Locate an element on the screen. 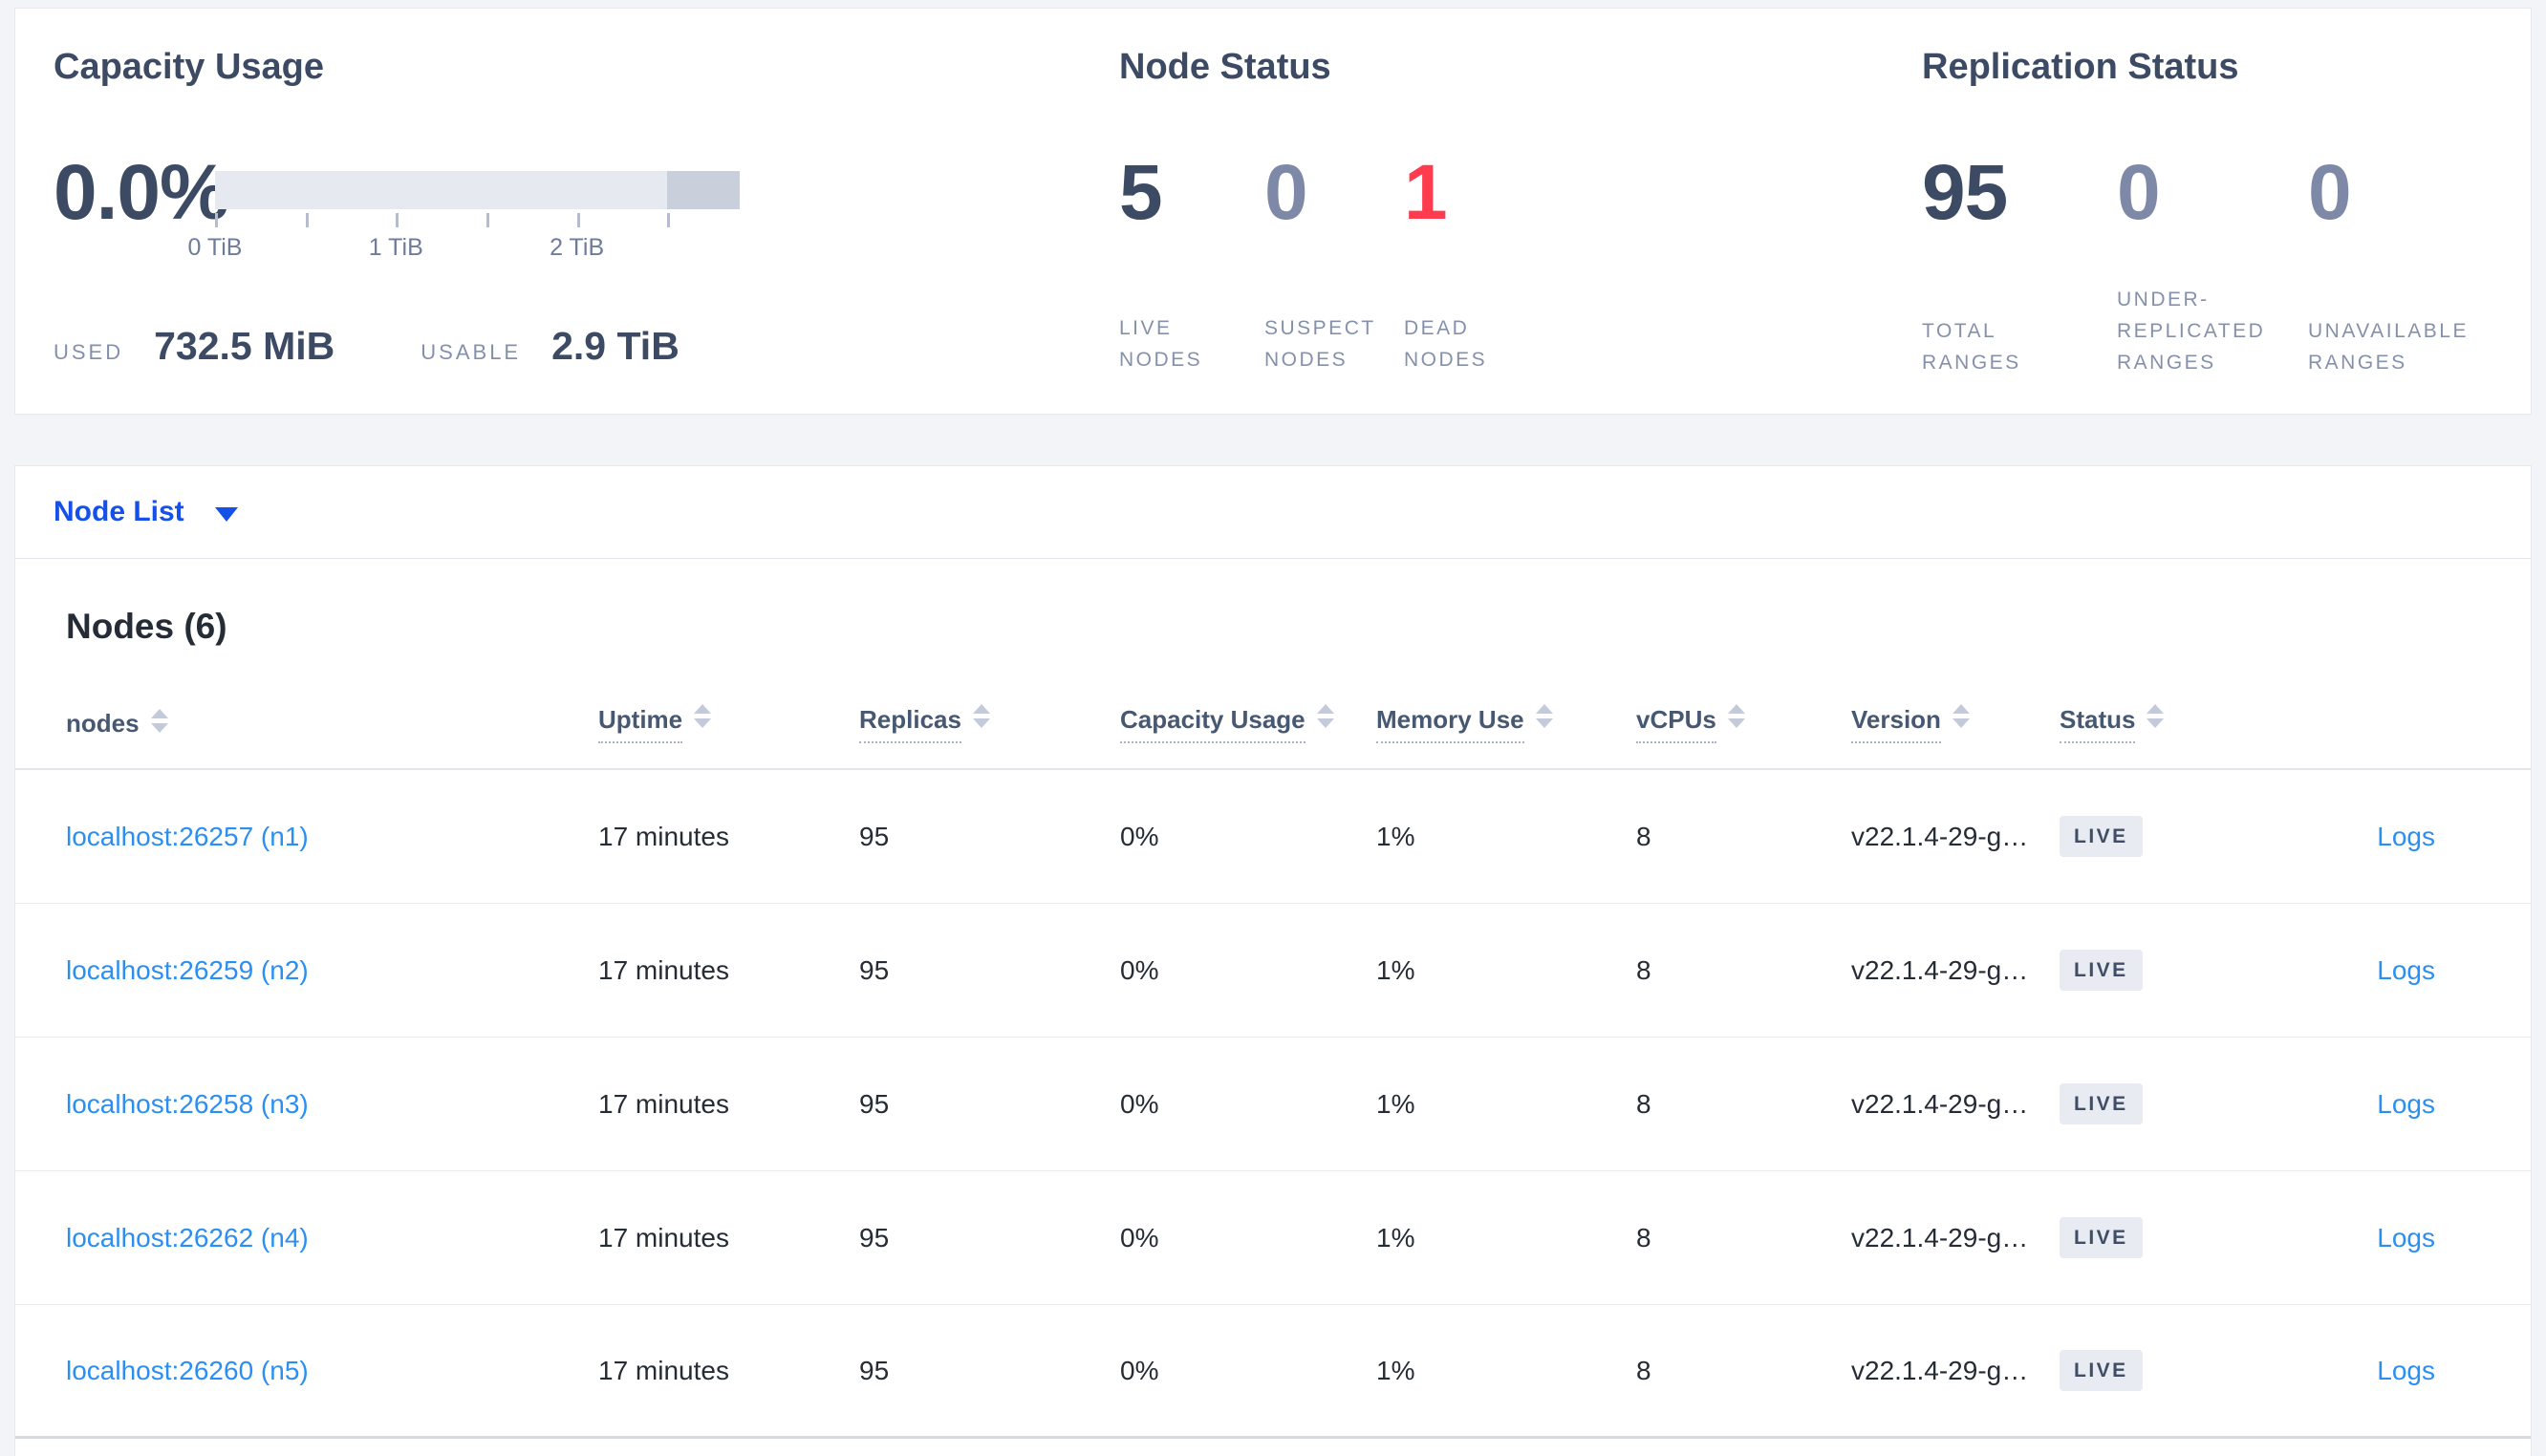 This screenshot has width=2546, height=1456. chevron-down-icon is located at coordinates (226, 514).